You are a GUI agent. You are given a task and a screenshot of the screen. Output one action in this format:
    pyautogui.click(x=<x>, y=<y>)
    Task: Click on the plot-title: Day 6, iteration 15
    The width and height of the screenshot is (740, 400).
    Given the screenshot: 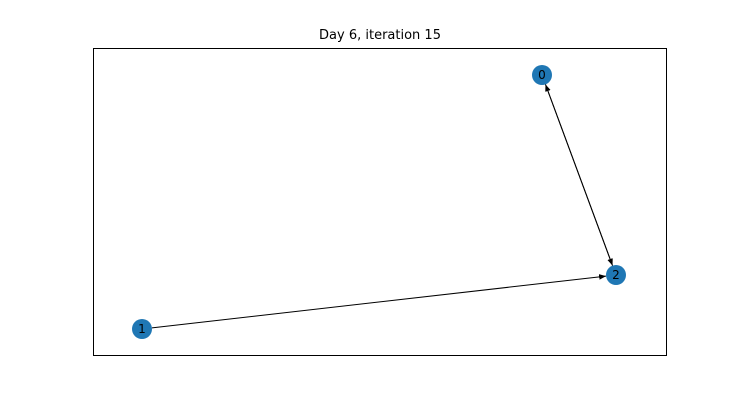 What is the action you would take?
    pyautogui.click(x=380, y=35)
    